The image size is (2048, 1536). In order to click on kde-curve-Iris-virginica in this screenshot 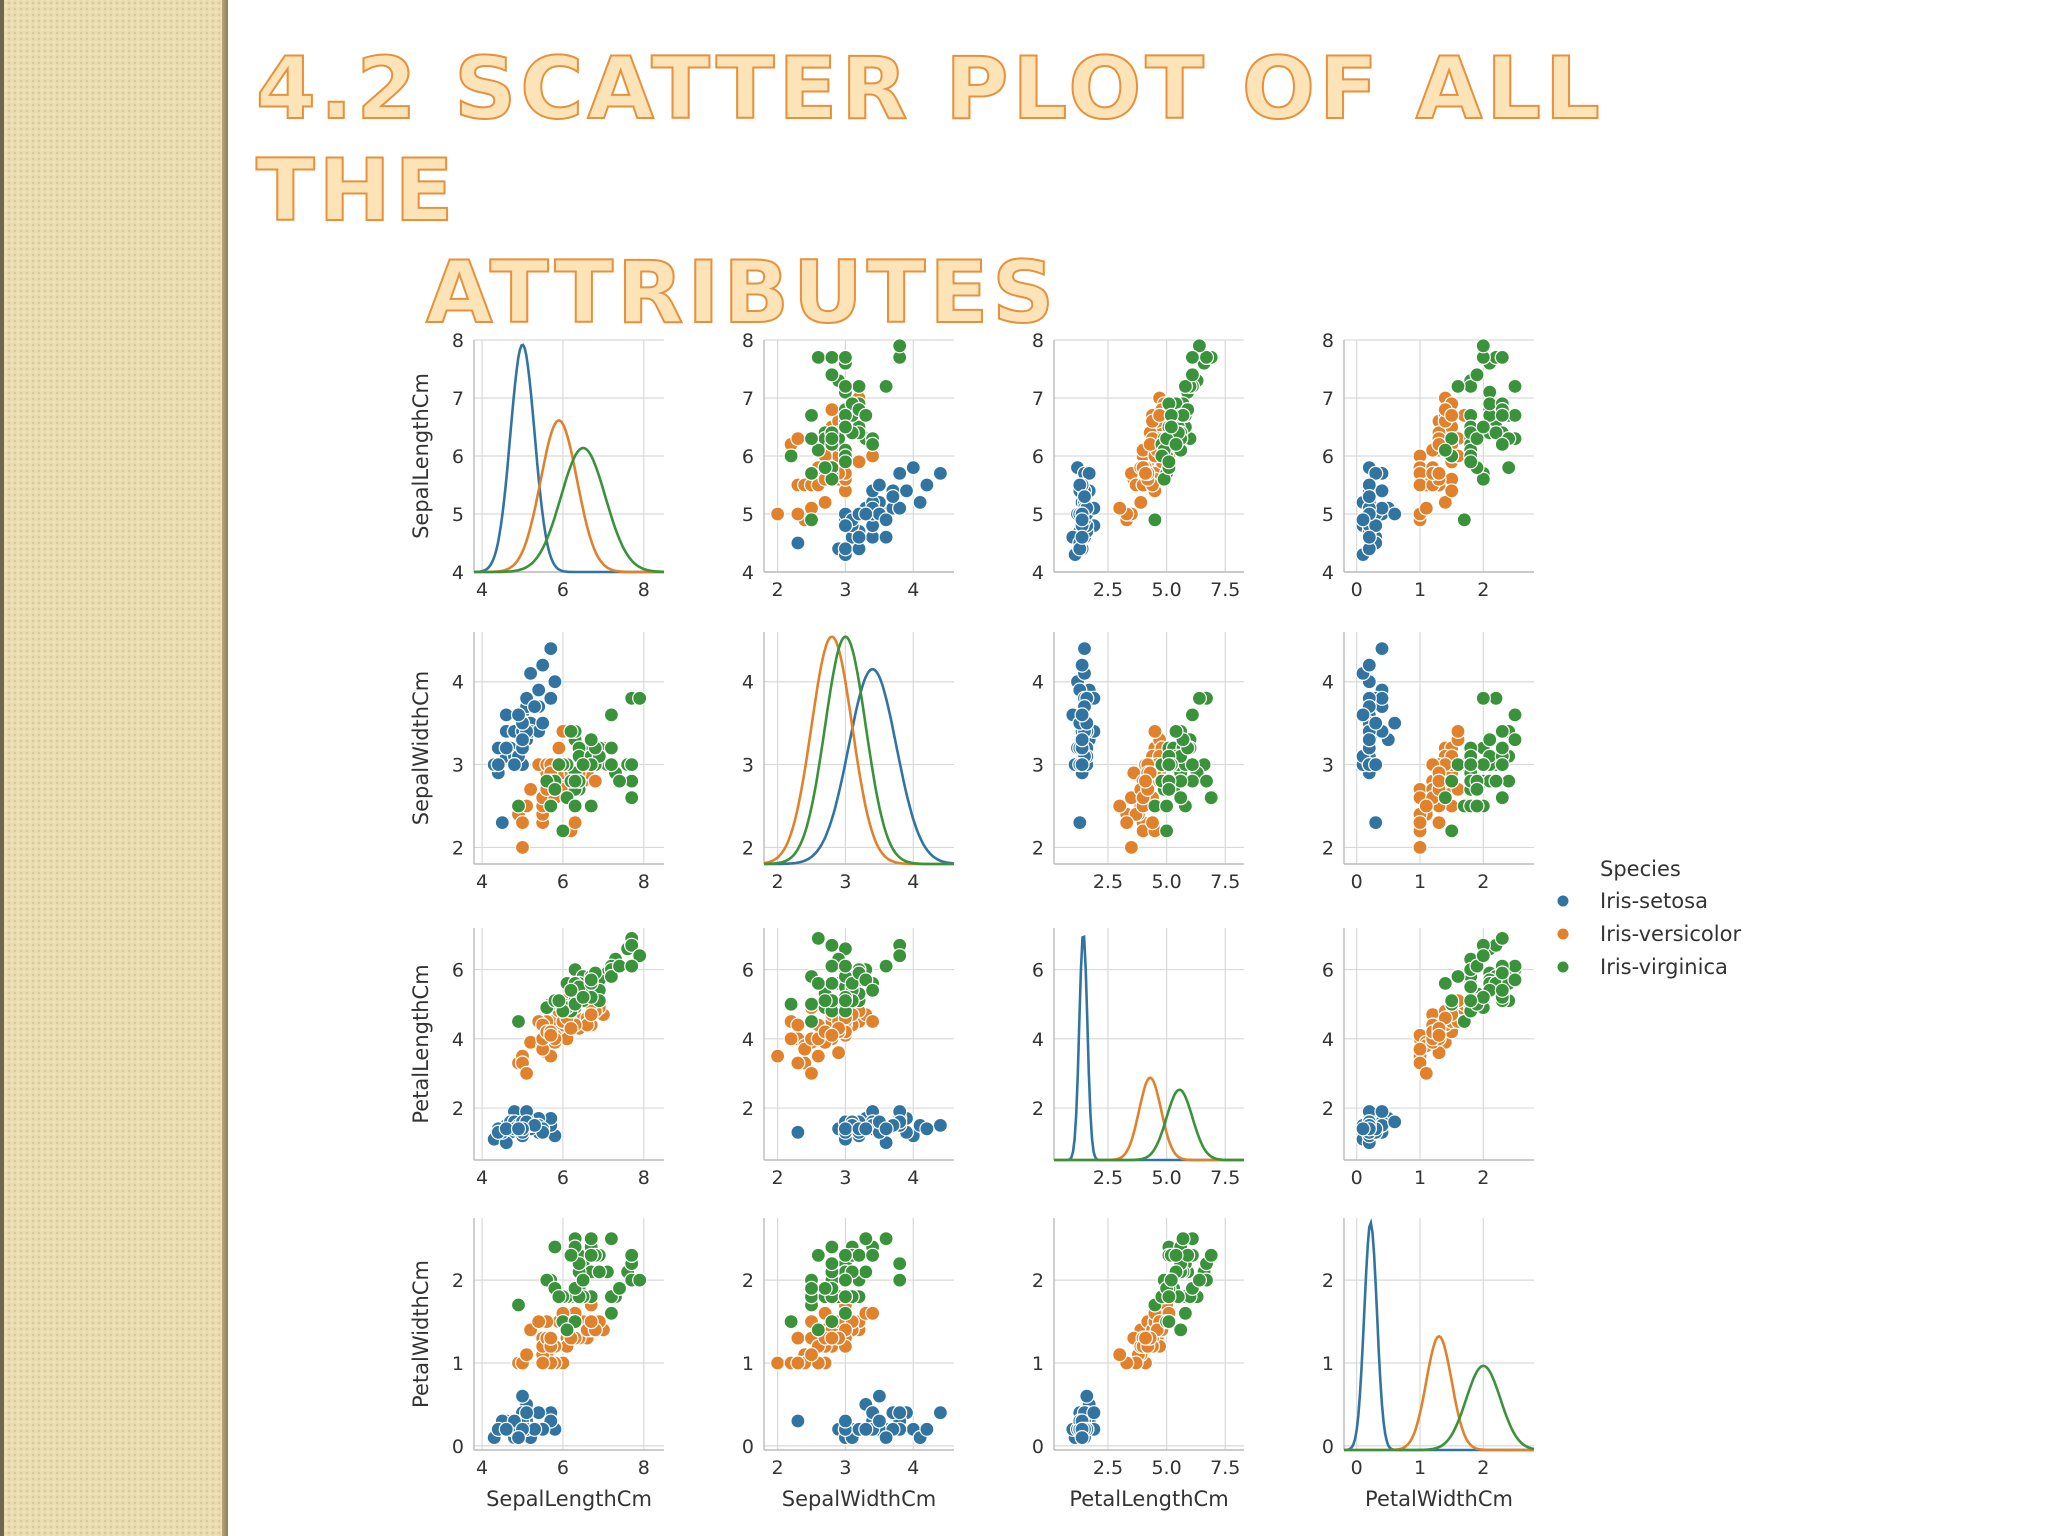, I will do `click(569, 510)`.